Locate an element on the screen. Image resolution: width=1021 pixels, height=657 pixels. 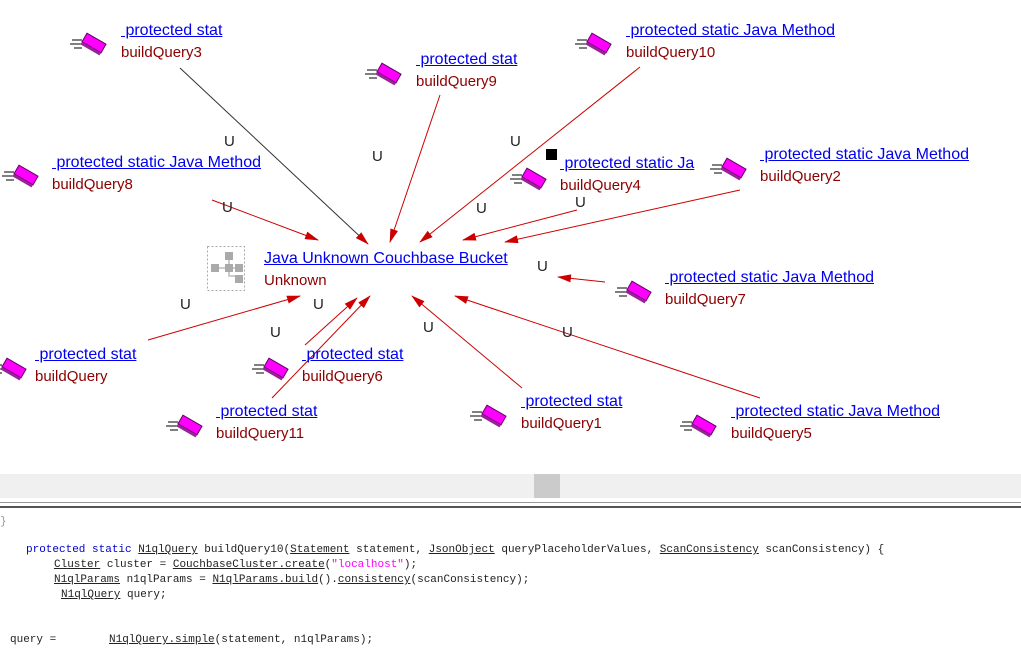
method-name: buildQuery is located at coordinates (71, 376).